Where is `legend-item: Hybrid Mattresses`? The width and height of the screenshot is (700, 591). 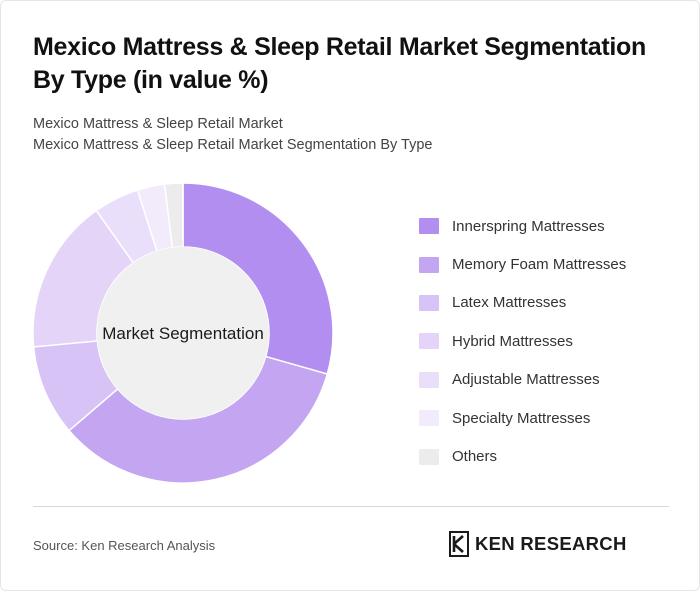 legend-item: Hybrid Mattresses is located at coordinates (522, 341).